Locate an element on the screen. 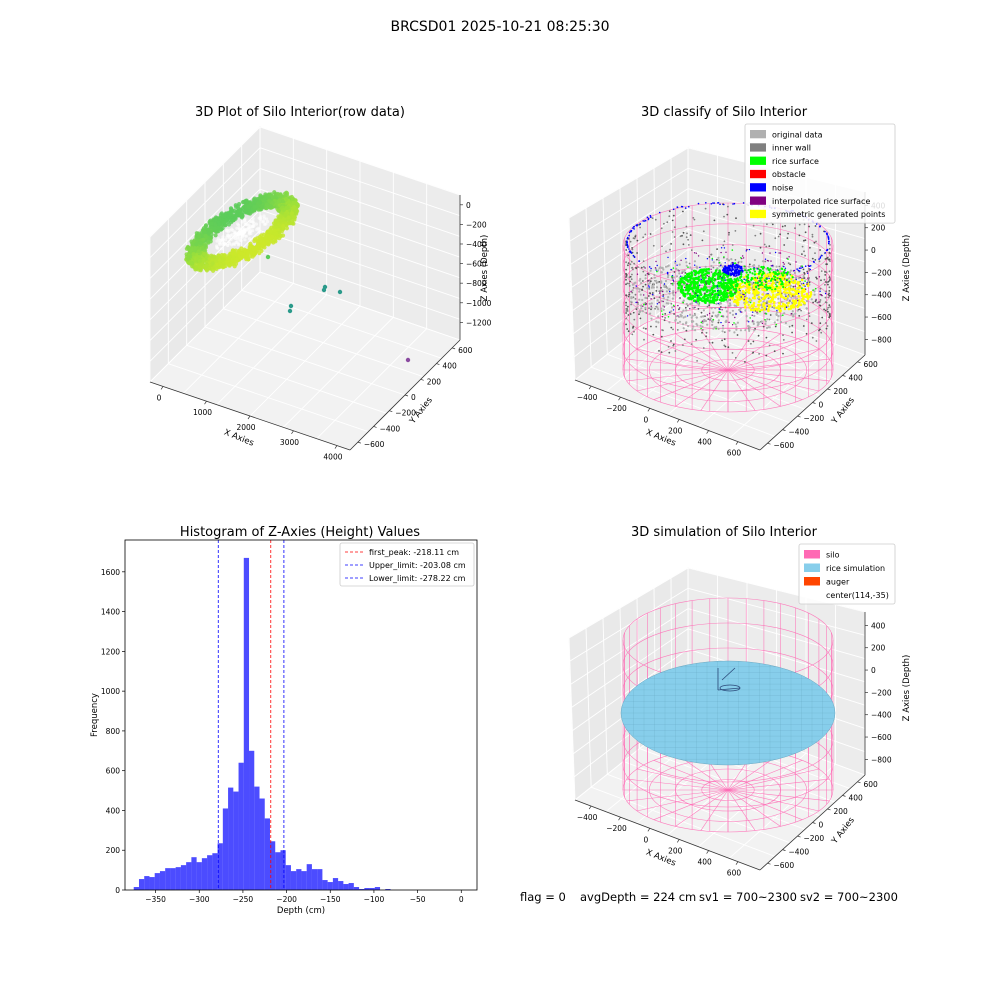 The image size is (1000, 1000). panel-title: 3D classify of Silo Interior is located at coordinates (724, 112).